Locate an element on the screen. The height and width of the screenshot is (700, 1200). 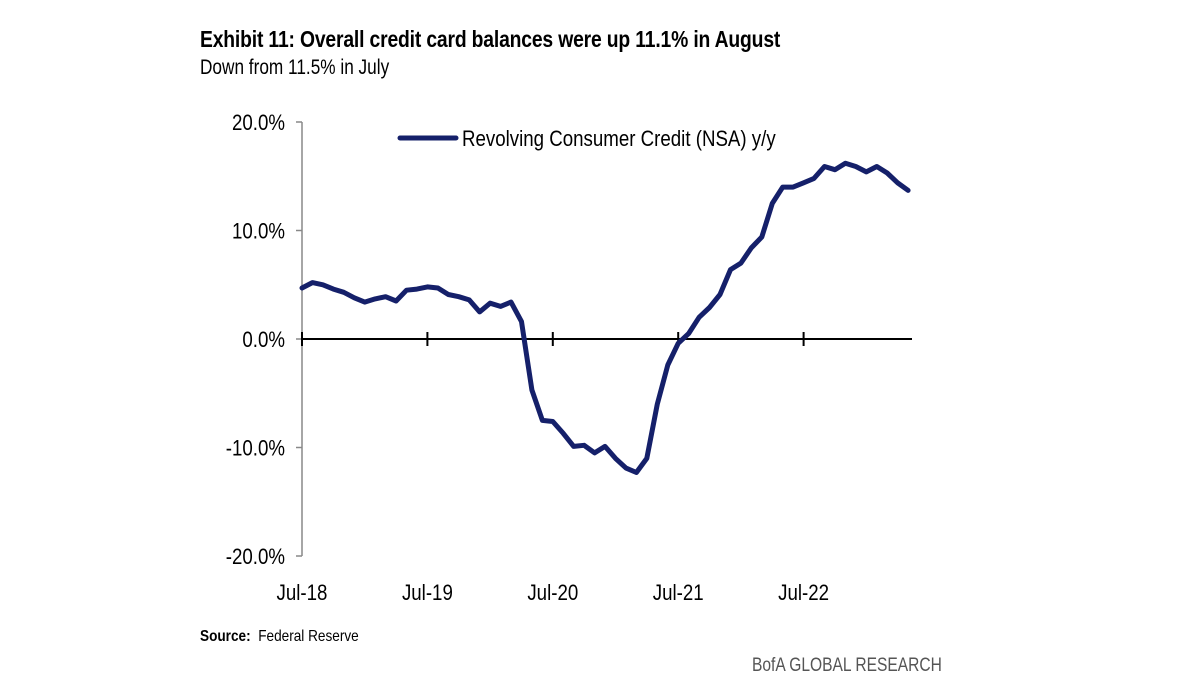
source-label: Source: is located at coordinates (225, 636).